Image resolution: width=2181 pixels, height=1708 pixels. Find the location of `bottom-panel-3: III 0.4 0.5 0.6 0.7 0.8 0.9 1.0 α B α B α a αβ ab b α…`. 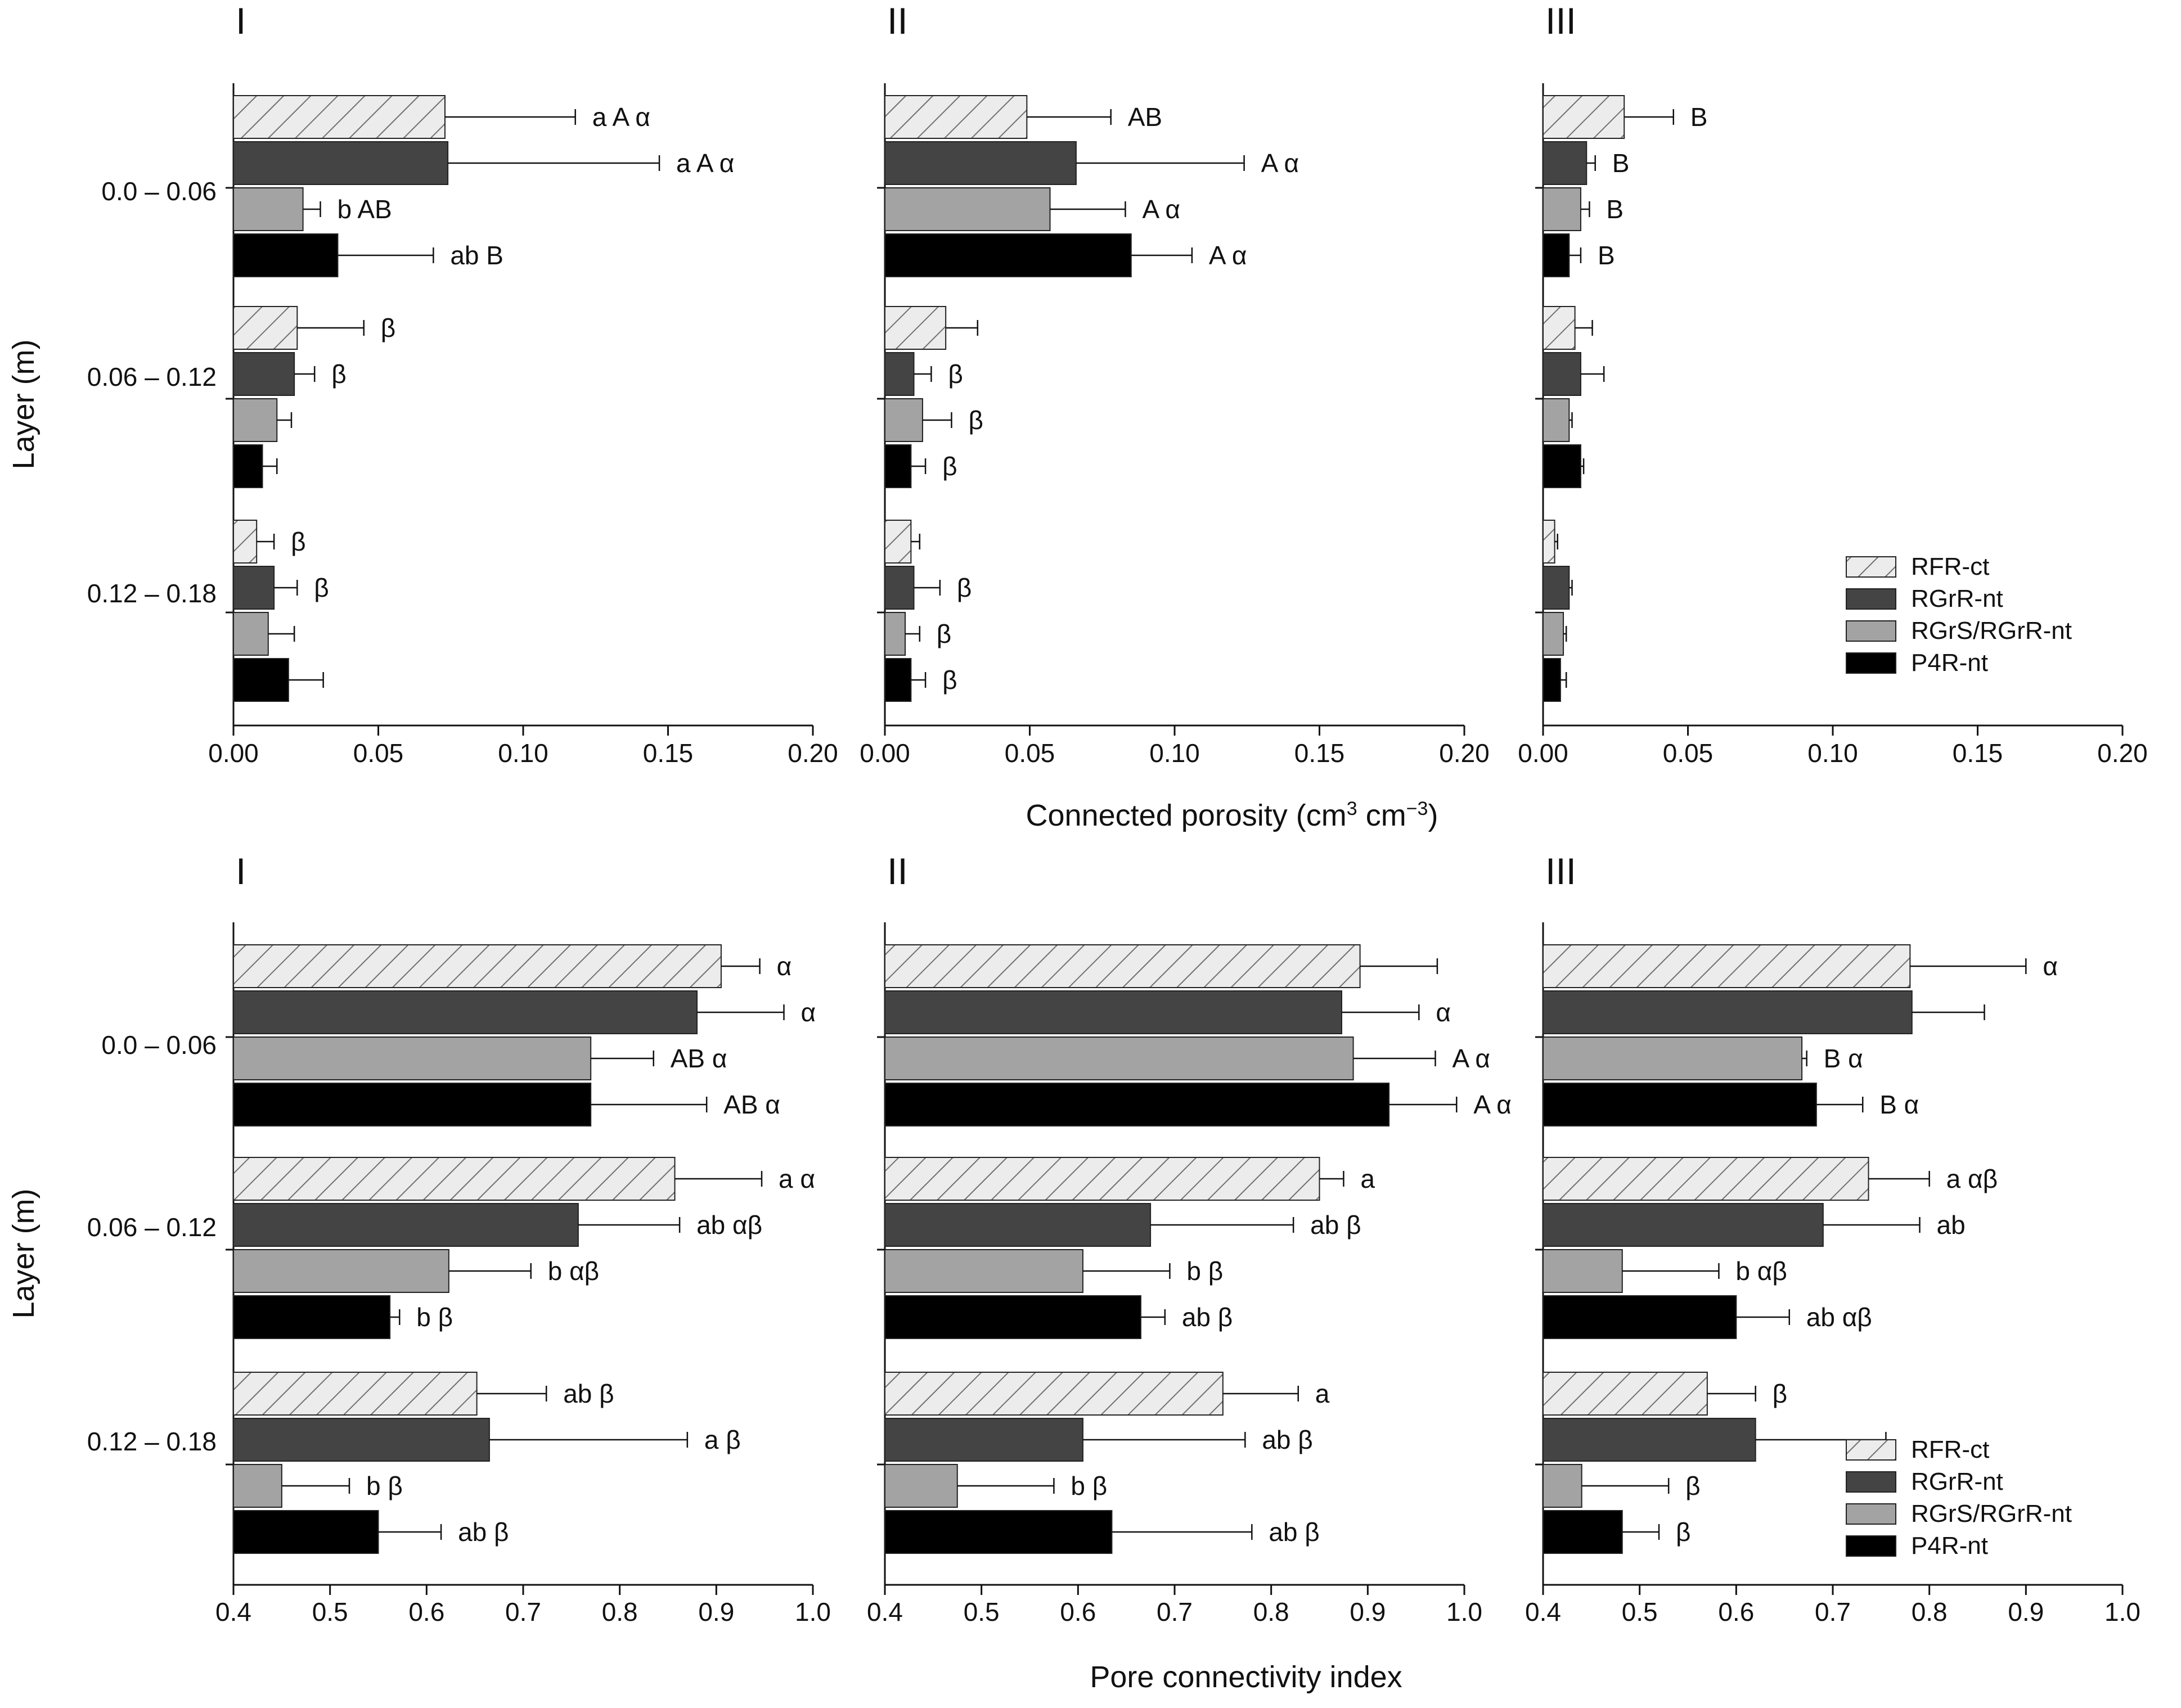

bottom-panel-3: III 0.4 0.5 0.6 0.7 0.8 0.9 1.0 α B α B α a αβ ab b α… is located at coordinates (1832, 1238).